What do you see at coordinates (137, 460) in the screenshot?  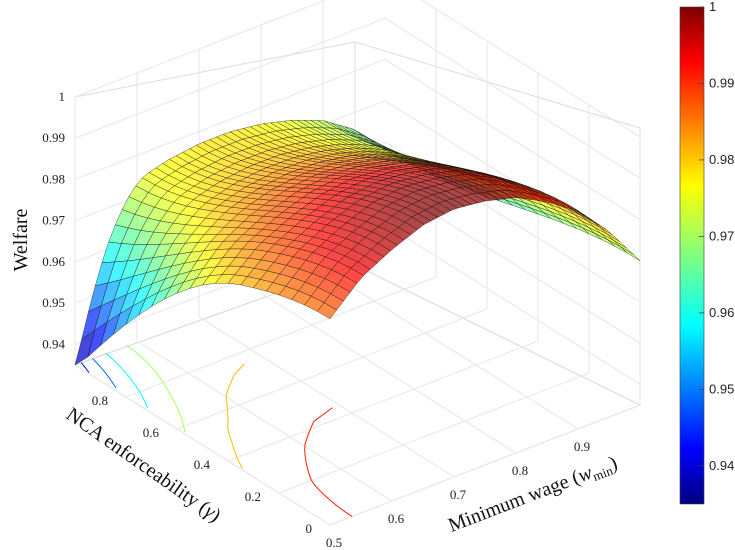 I see `y-axis-label-text: NCA enforceability (` at bounding box center [137, 460].